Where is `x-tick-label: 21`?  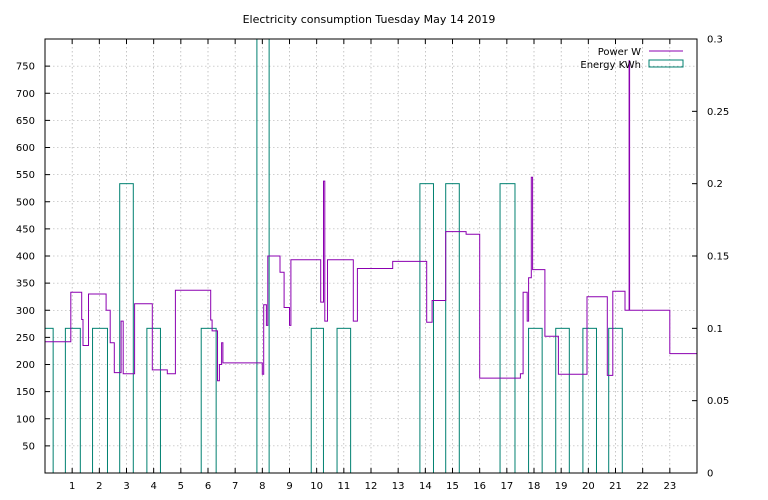 x-tick-label: 21 is located at coordinates (615, 486).